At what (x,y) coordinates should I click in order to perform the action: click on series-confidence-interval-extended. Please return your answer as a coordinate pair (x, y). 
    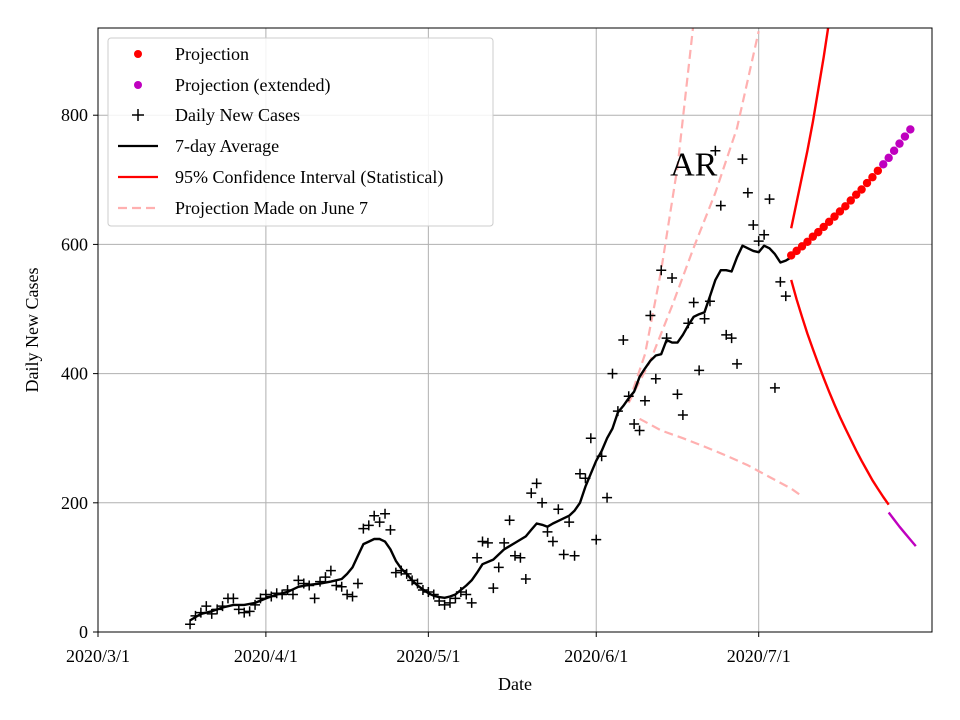
    Looking at the image, I should click on (902, 529).